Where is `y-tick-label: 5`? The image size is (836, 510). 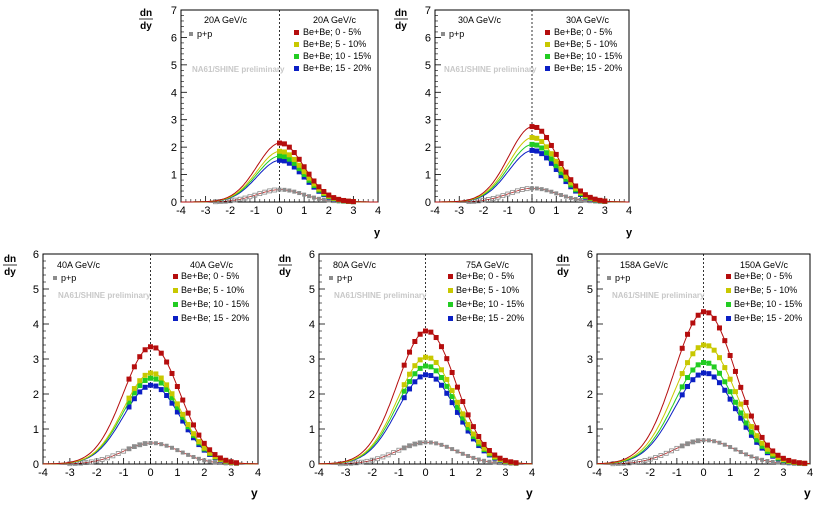 y-tick-label: 5 is located at coordinates (590, 290).